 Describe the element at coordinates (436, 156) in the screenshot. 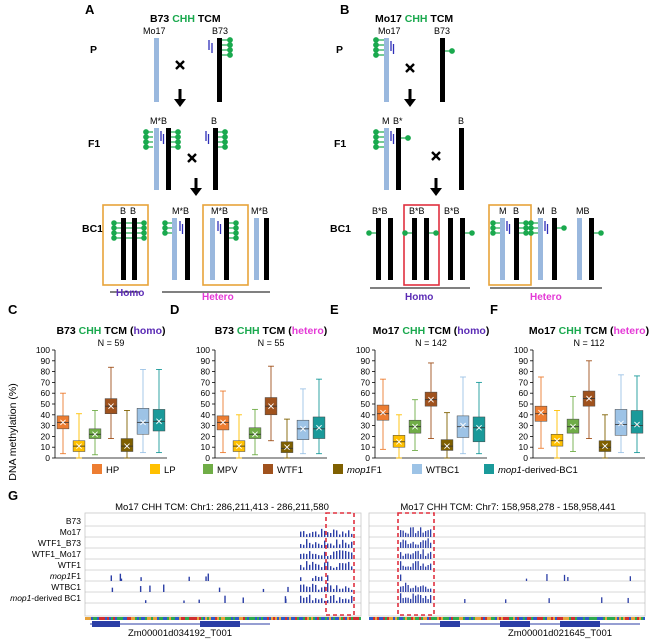

I see `cross-icon` at that location.